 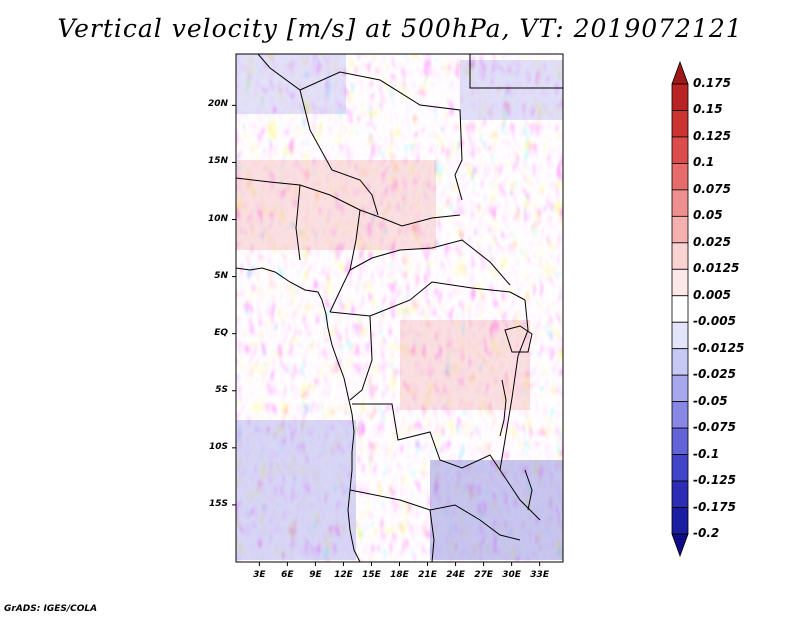 What do you see at coordinates (455, 575) in the screenshot?
I see `lon-label: 24E` at bounding box center [455, 575].